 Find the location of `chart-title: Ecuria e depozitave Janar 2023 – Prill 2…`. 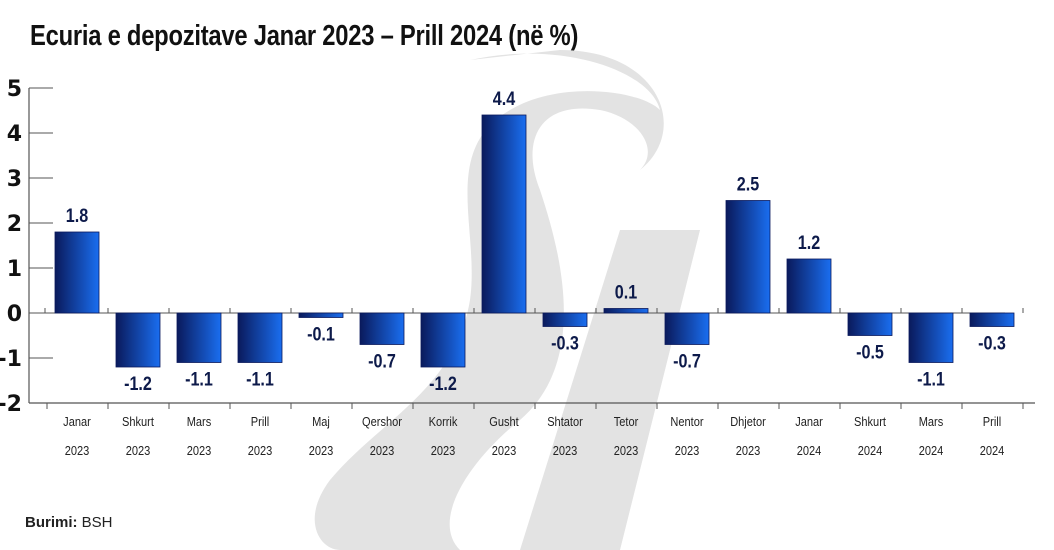

chart-title: Ecuria e depozitave Janar 2023 – Prill 2… is located at coordinates (304, 36).